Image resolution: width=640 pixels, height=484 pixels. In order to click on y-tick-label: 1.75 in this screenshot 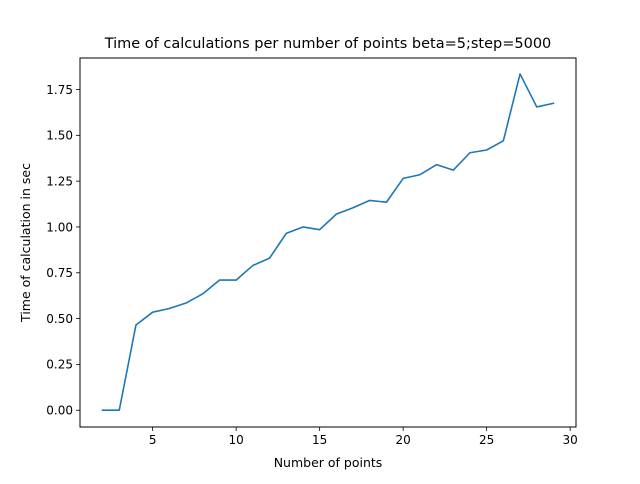, I will do `click(59, 90)`.